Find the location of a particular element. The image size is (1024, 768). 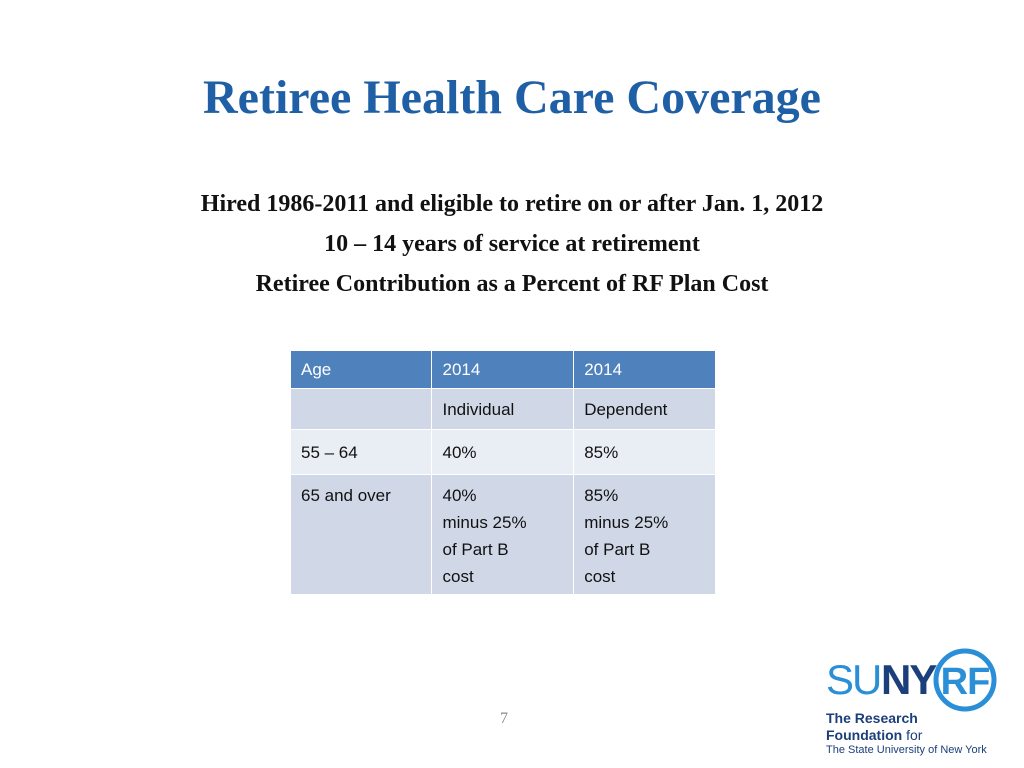

table-cell-age: 65 and over is located at coordinates (361, 534).